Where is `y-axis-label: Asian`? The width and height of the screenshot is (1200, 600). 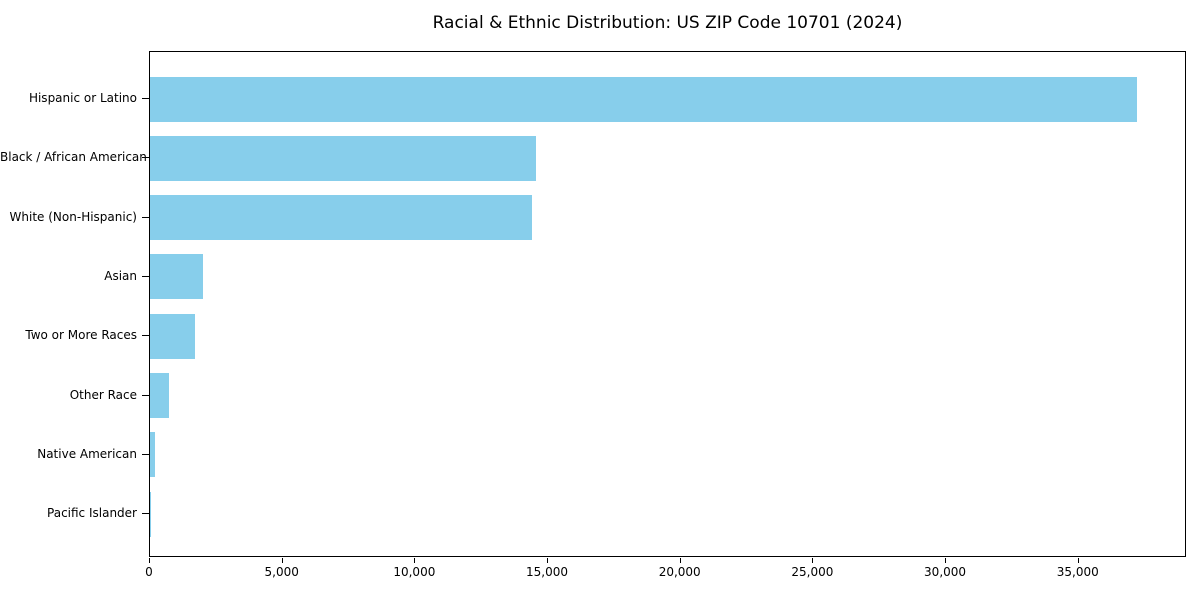
y-axis-label: Asian is located at coordinates (120, 275).